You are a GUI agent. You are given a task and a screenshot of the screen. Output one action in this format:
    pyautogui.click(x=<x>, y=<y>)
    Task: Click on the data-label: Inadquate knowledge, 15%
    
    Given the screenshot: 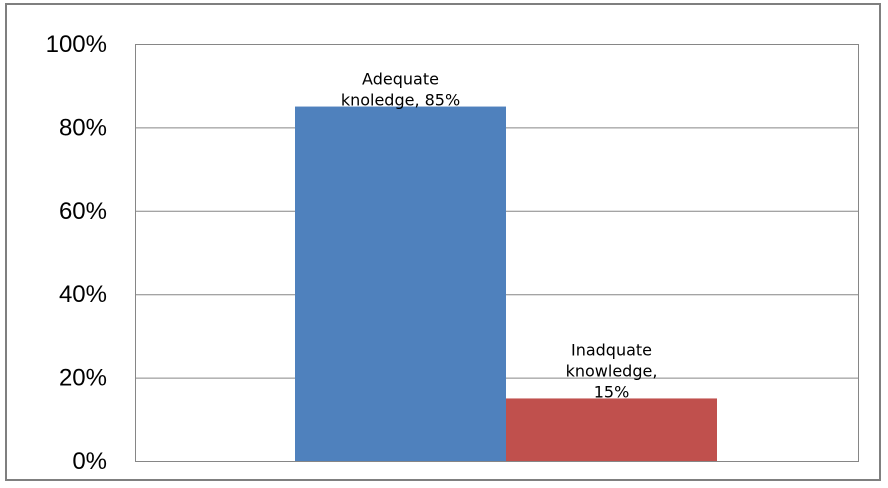 What is the action you would take?
    pyautogui.click(x=612, y=370)
    